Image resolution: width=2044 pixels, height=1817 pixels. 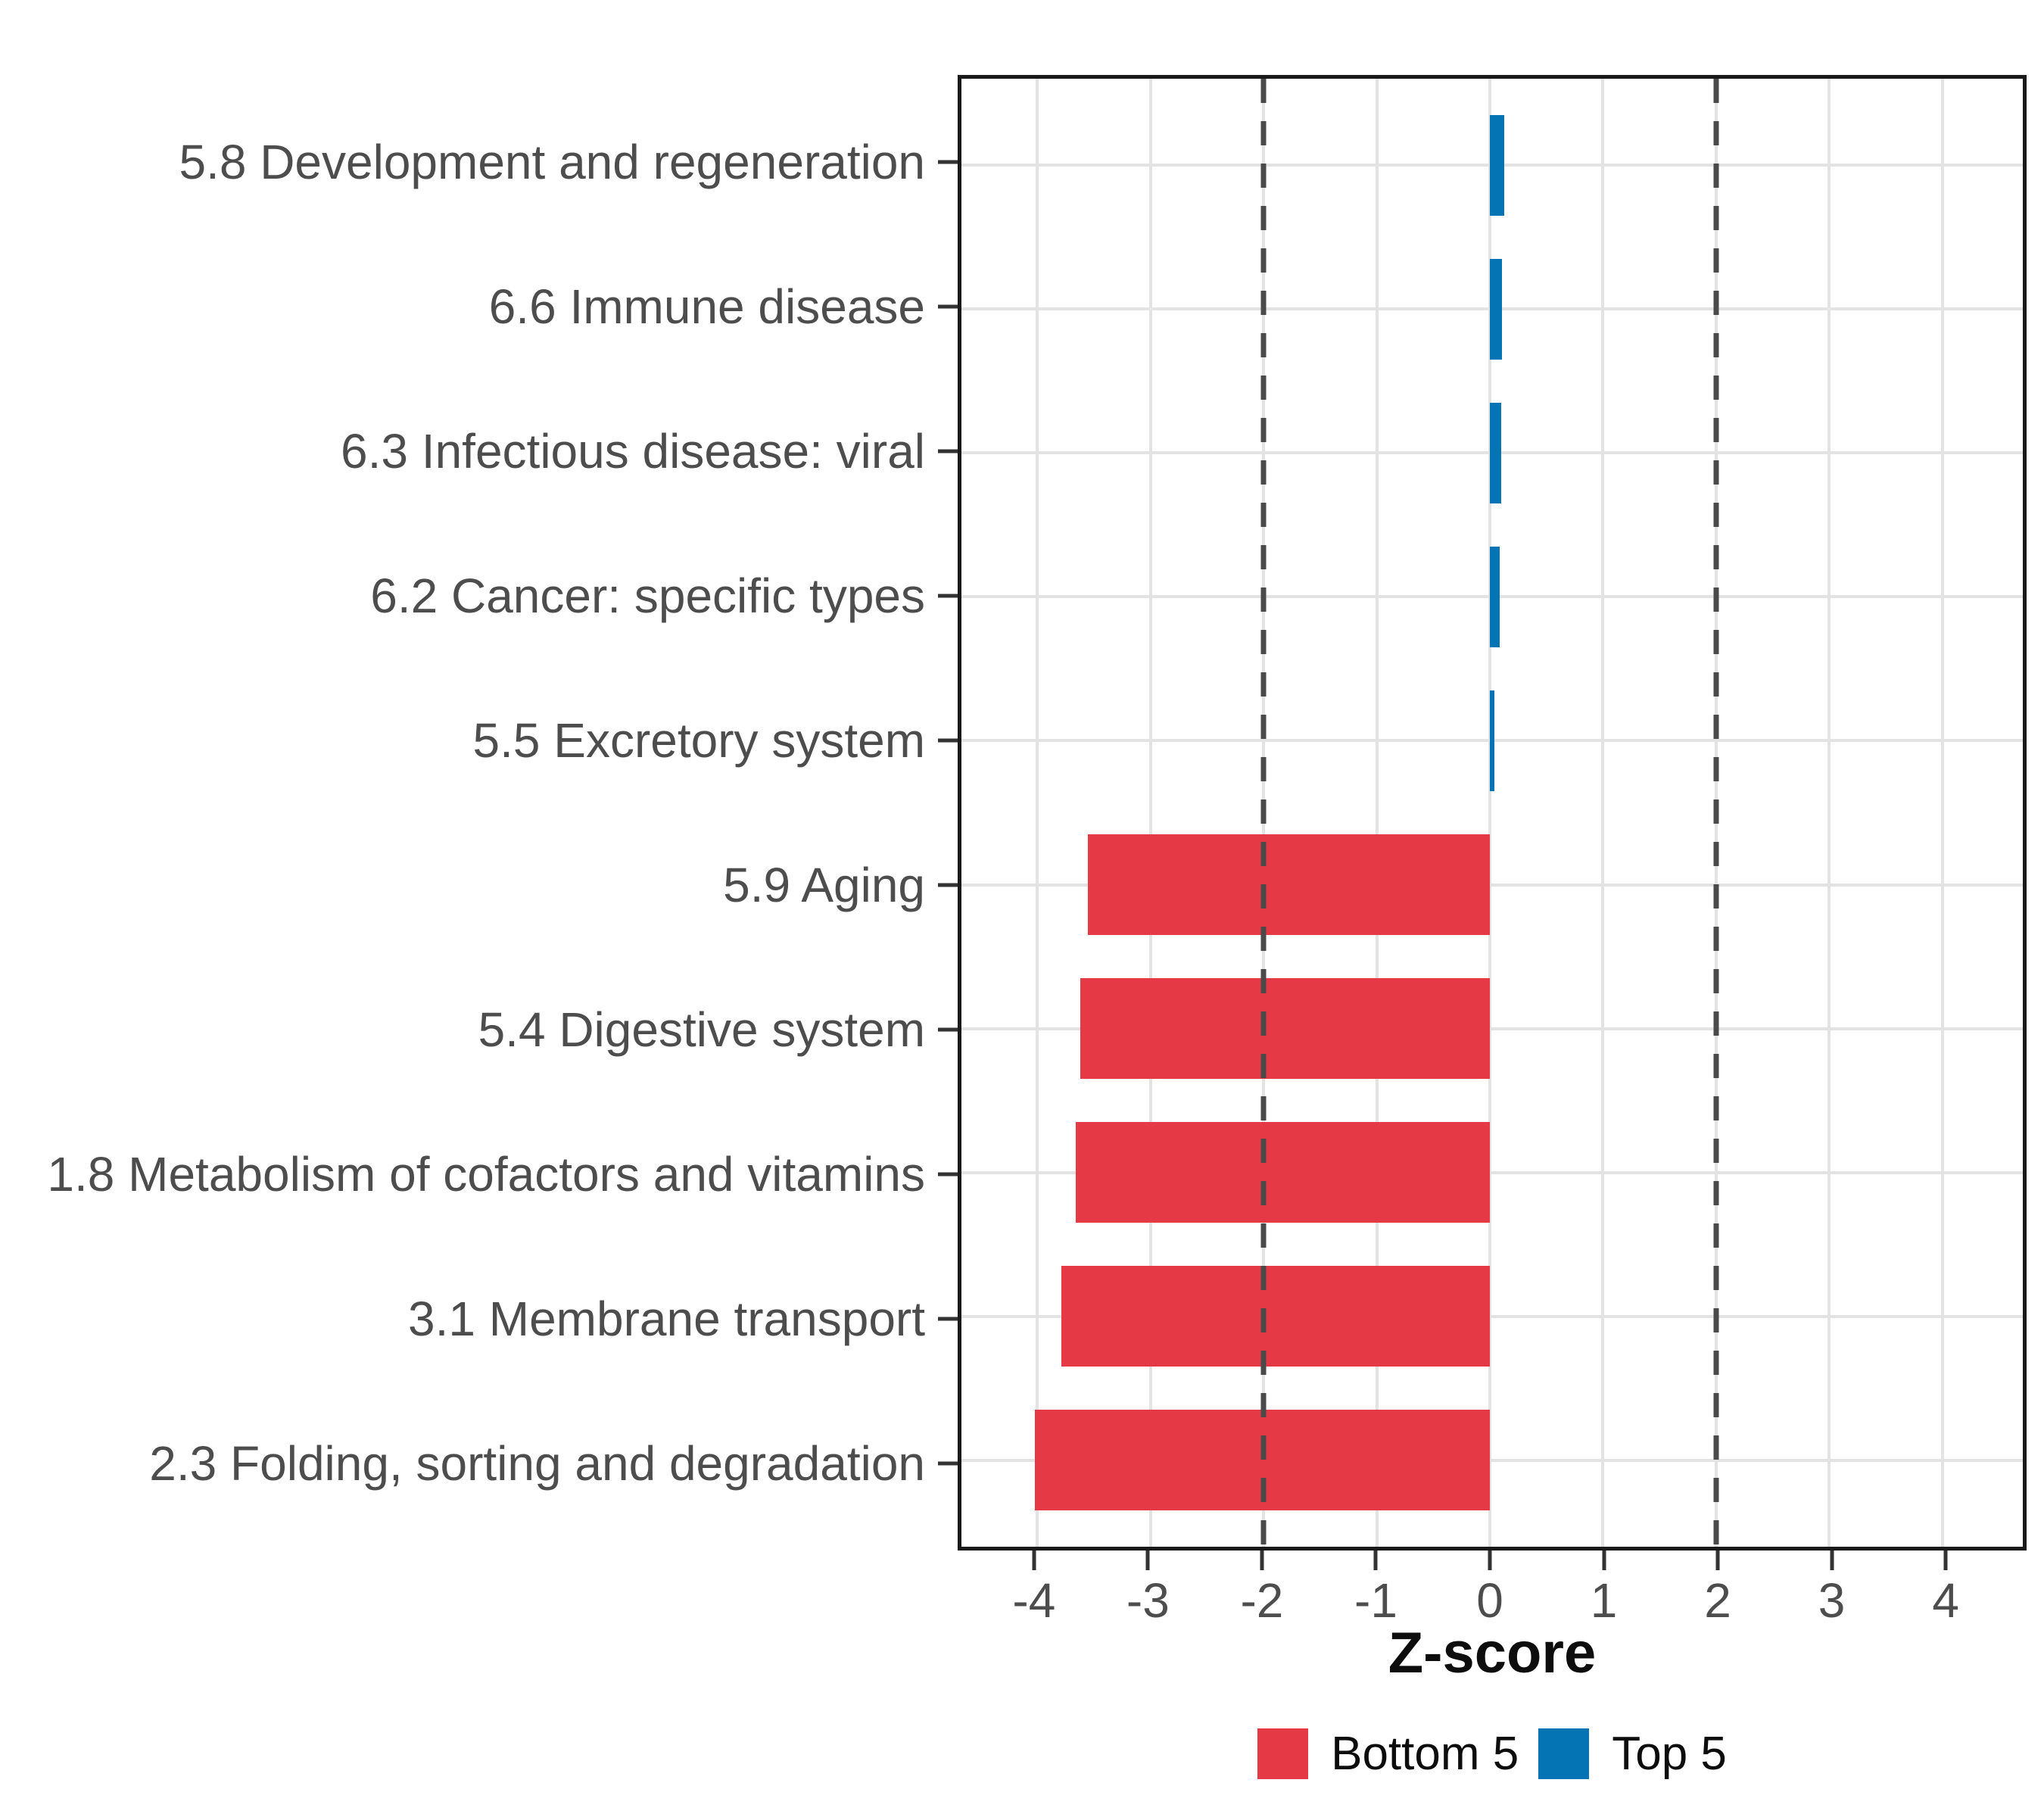 What do you see at coordinates (1718, 1600) in the screenshot?
I see `x-tick-label: 2` at bounding box center [1718, 1600].